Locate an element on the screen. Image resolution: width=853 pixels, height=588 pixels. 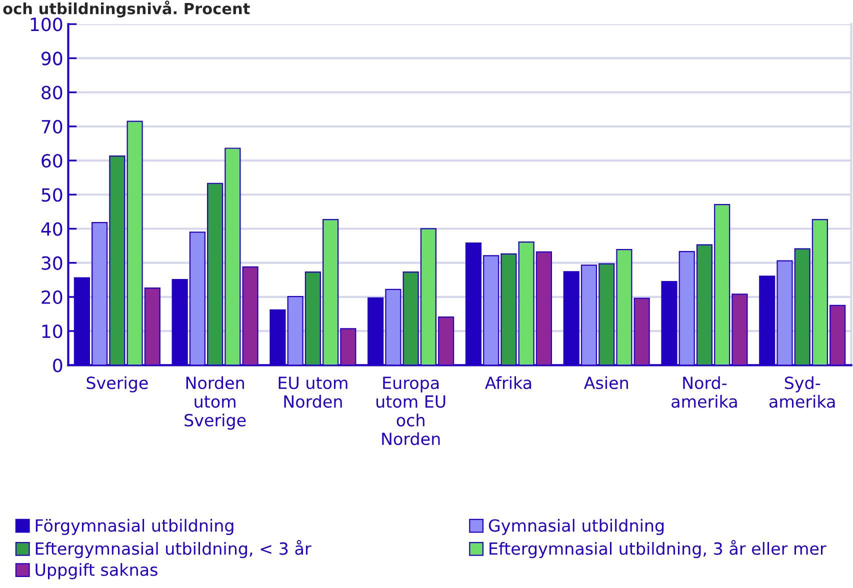
y-tick-label: 80 is located at coordinates (52, 93).